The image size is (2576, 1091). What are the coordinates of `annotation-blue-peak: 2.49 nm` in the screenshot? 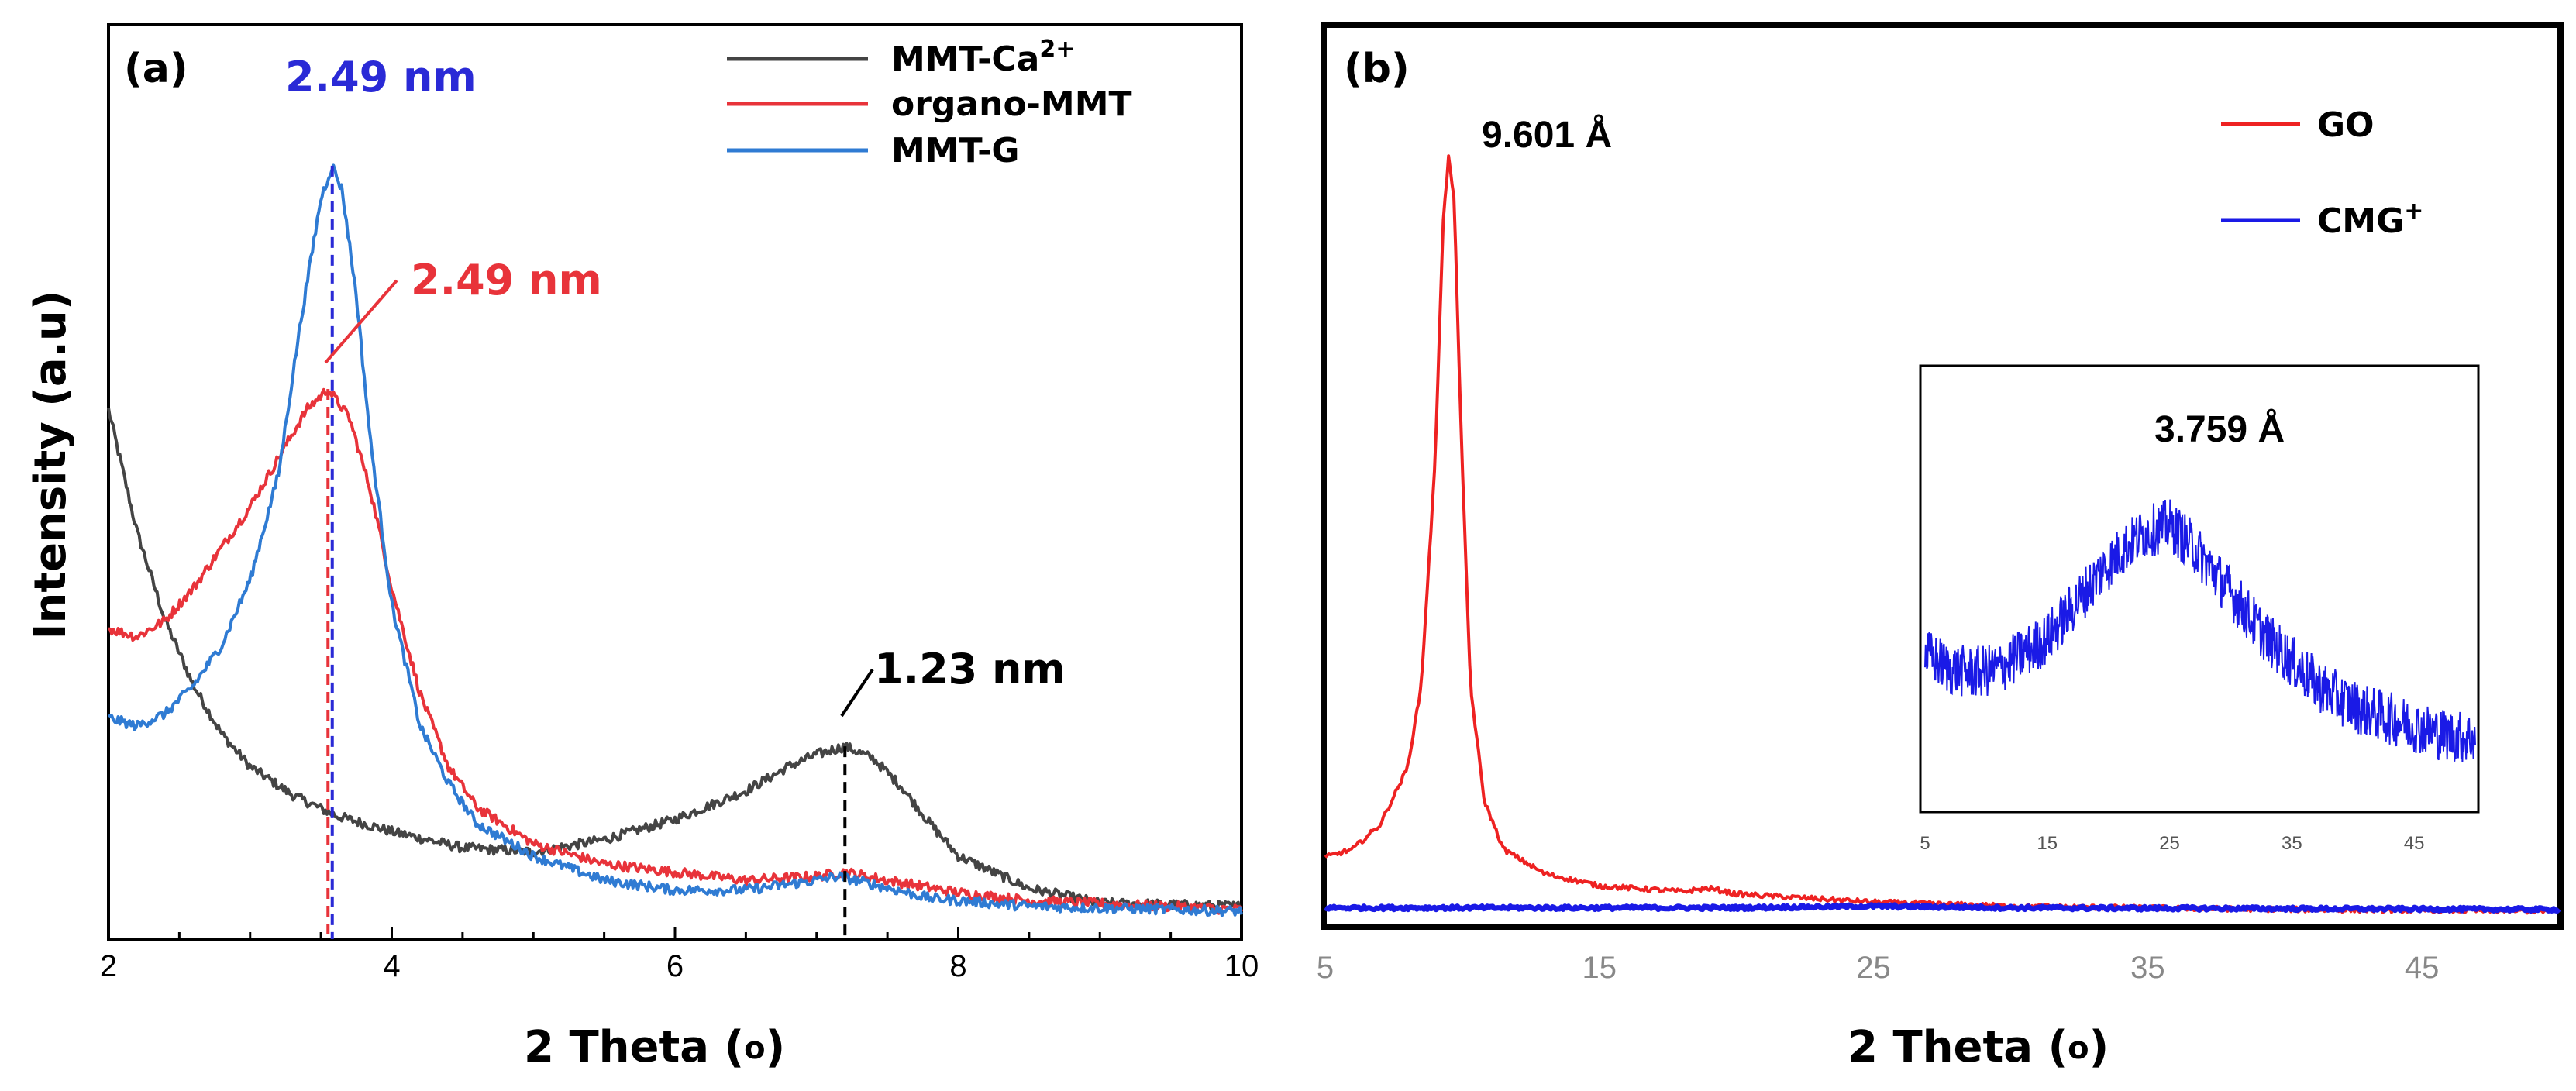 It's located at (381, 77).